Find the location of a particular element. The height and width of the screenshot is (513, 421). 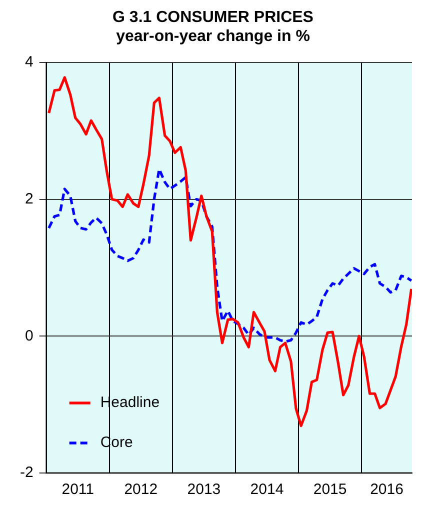

x-tick-label: 2012 is located at coordinates (141, 489).